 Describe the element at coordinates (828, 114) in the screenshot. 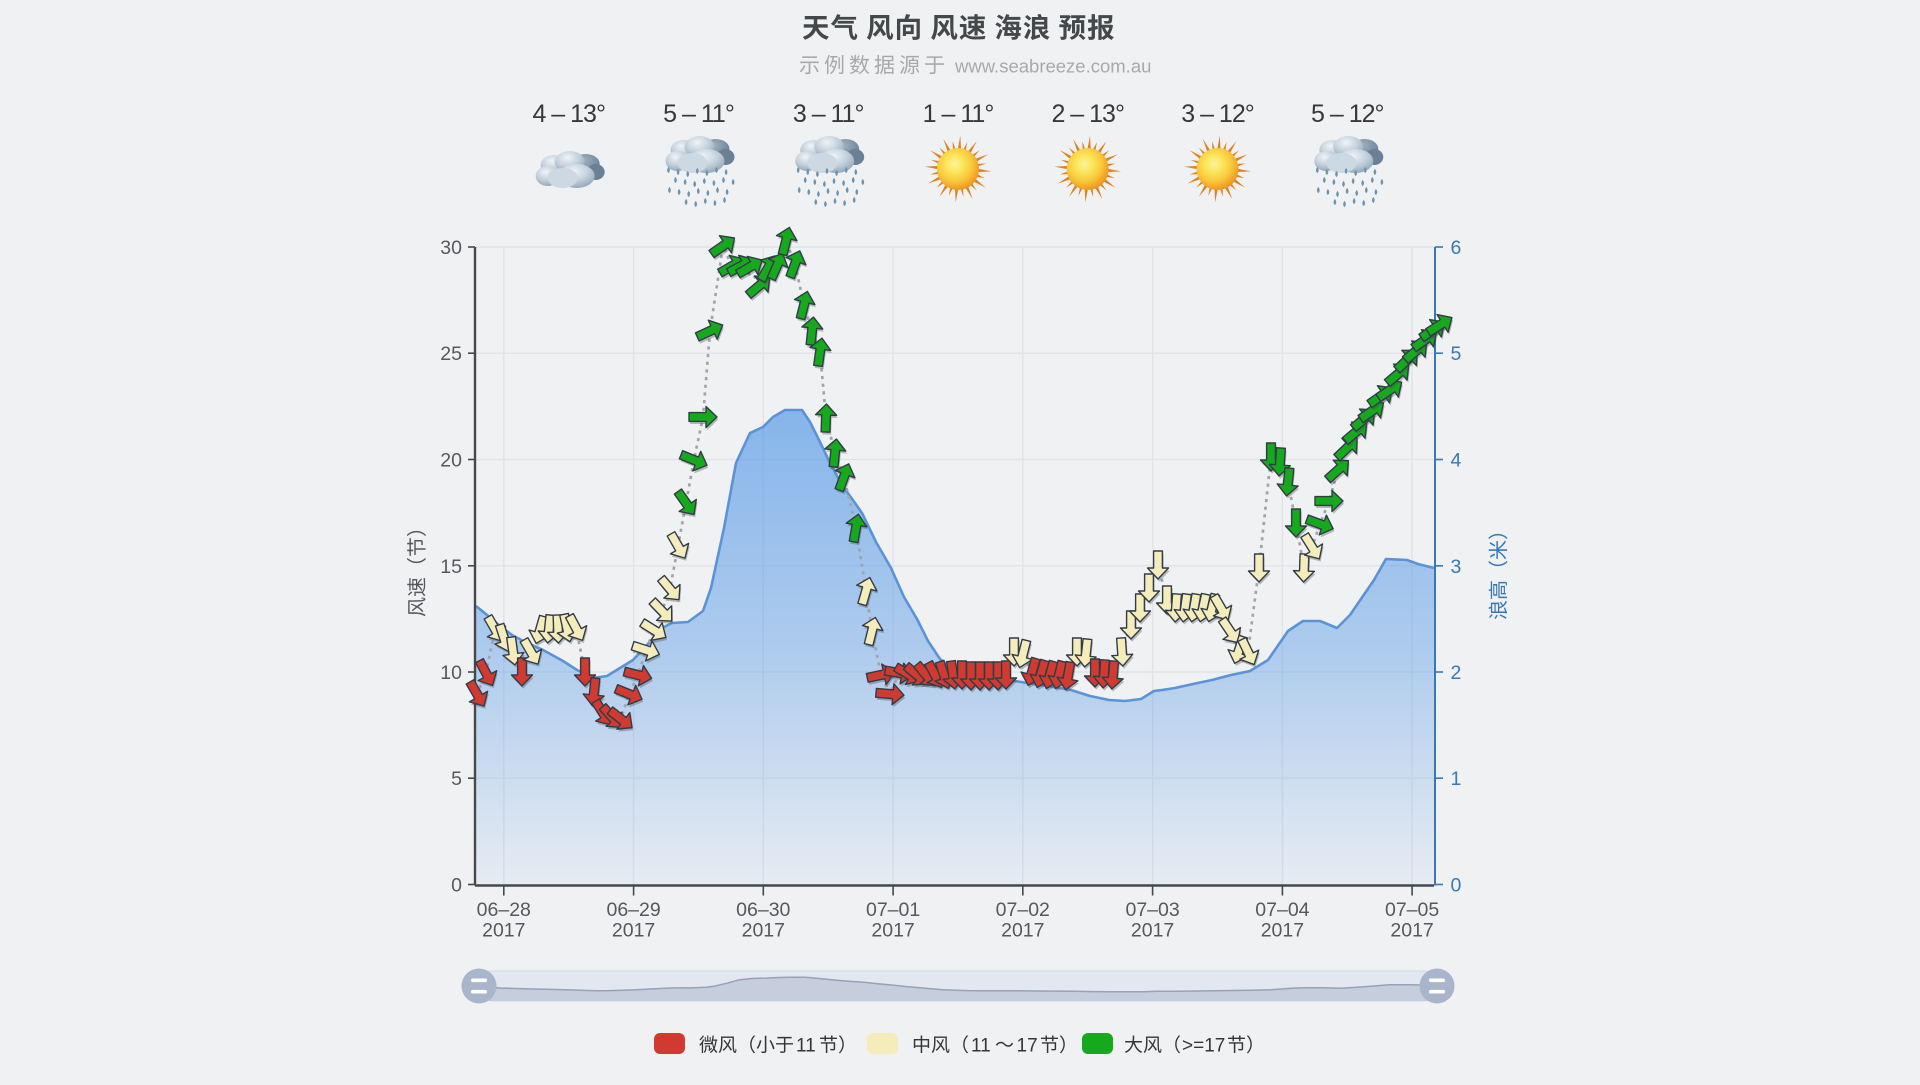

I see `svg-text: 3 – 11°` at that location.